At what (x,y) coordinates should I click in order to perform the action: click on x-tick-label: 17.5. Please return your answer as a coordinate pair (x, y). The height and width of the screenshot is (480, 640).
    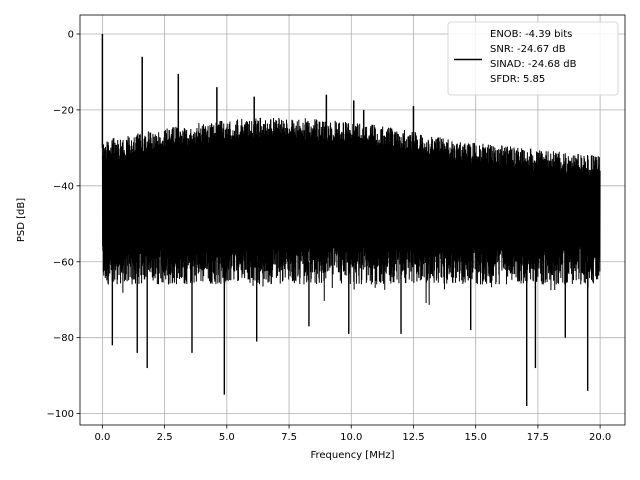
    Looking at the image, I should click on (538, 437).